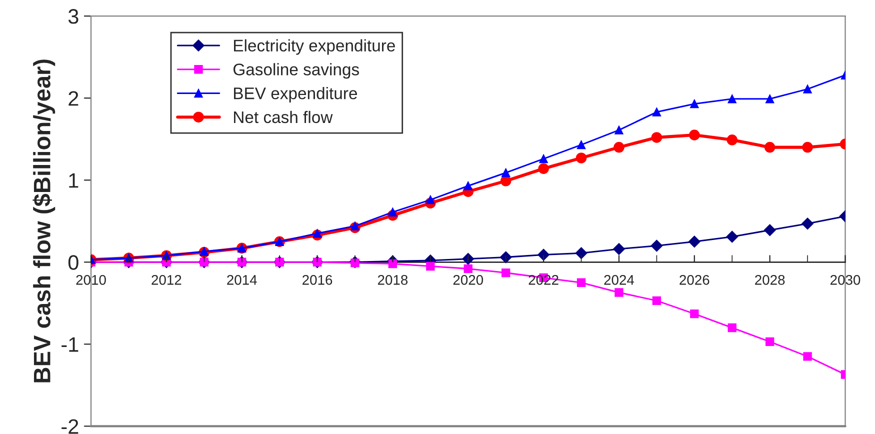 The height and width of the screenshot is (434, 875). What do you see at coordinates (73, 180) in the screenshot?
I see `y-tick-label: 1` at bounding box center [73, 180].